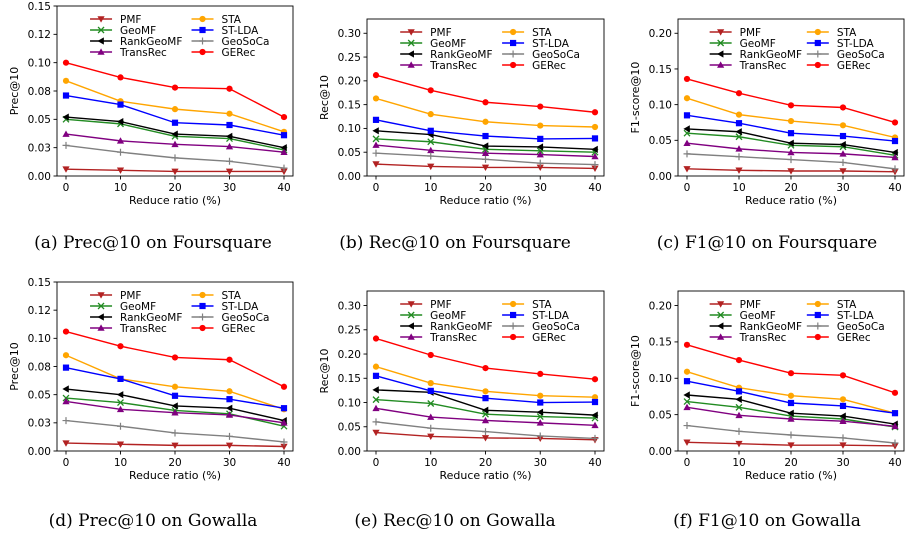  I want to click on y-tick-label: 0.15, so click(660, 343).